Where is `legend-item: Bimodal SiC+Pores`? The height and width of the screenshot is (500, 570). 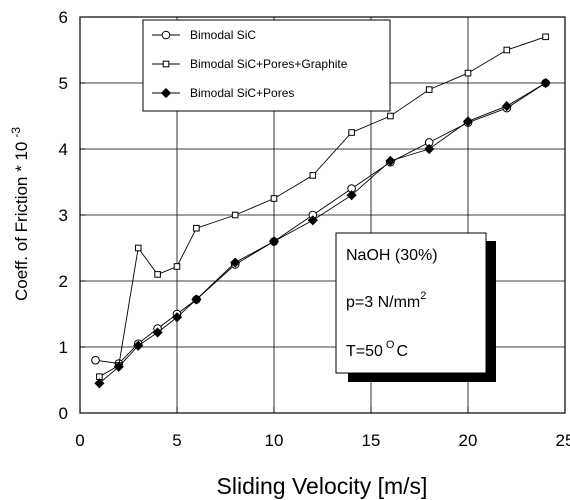 legend-item: Bimodal SiC+Pores is located at coordinates (223, 93).